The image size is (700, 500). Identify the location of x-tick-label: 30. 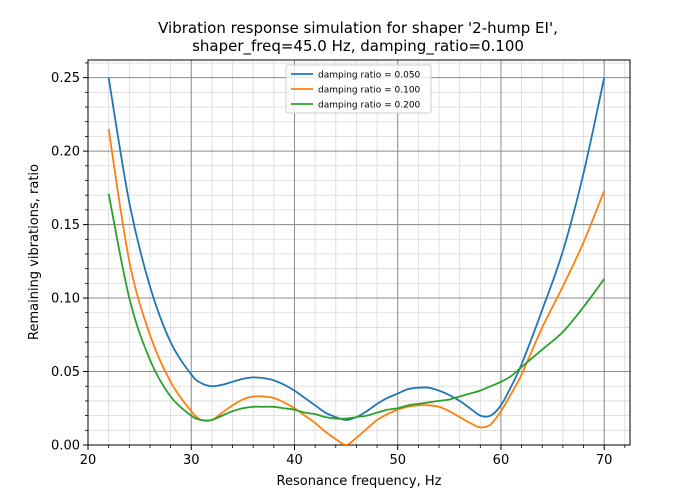
(191, 460).